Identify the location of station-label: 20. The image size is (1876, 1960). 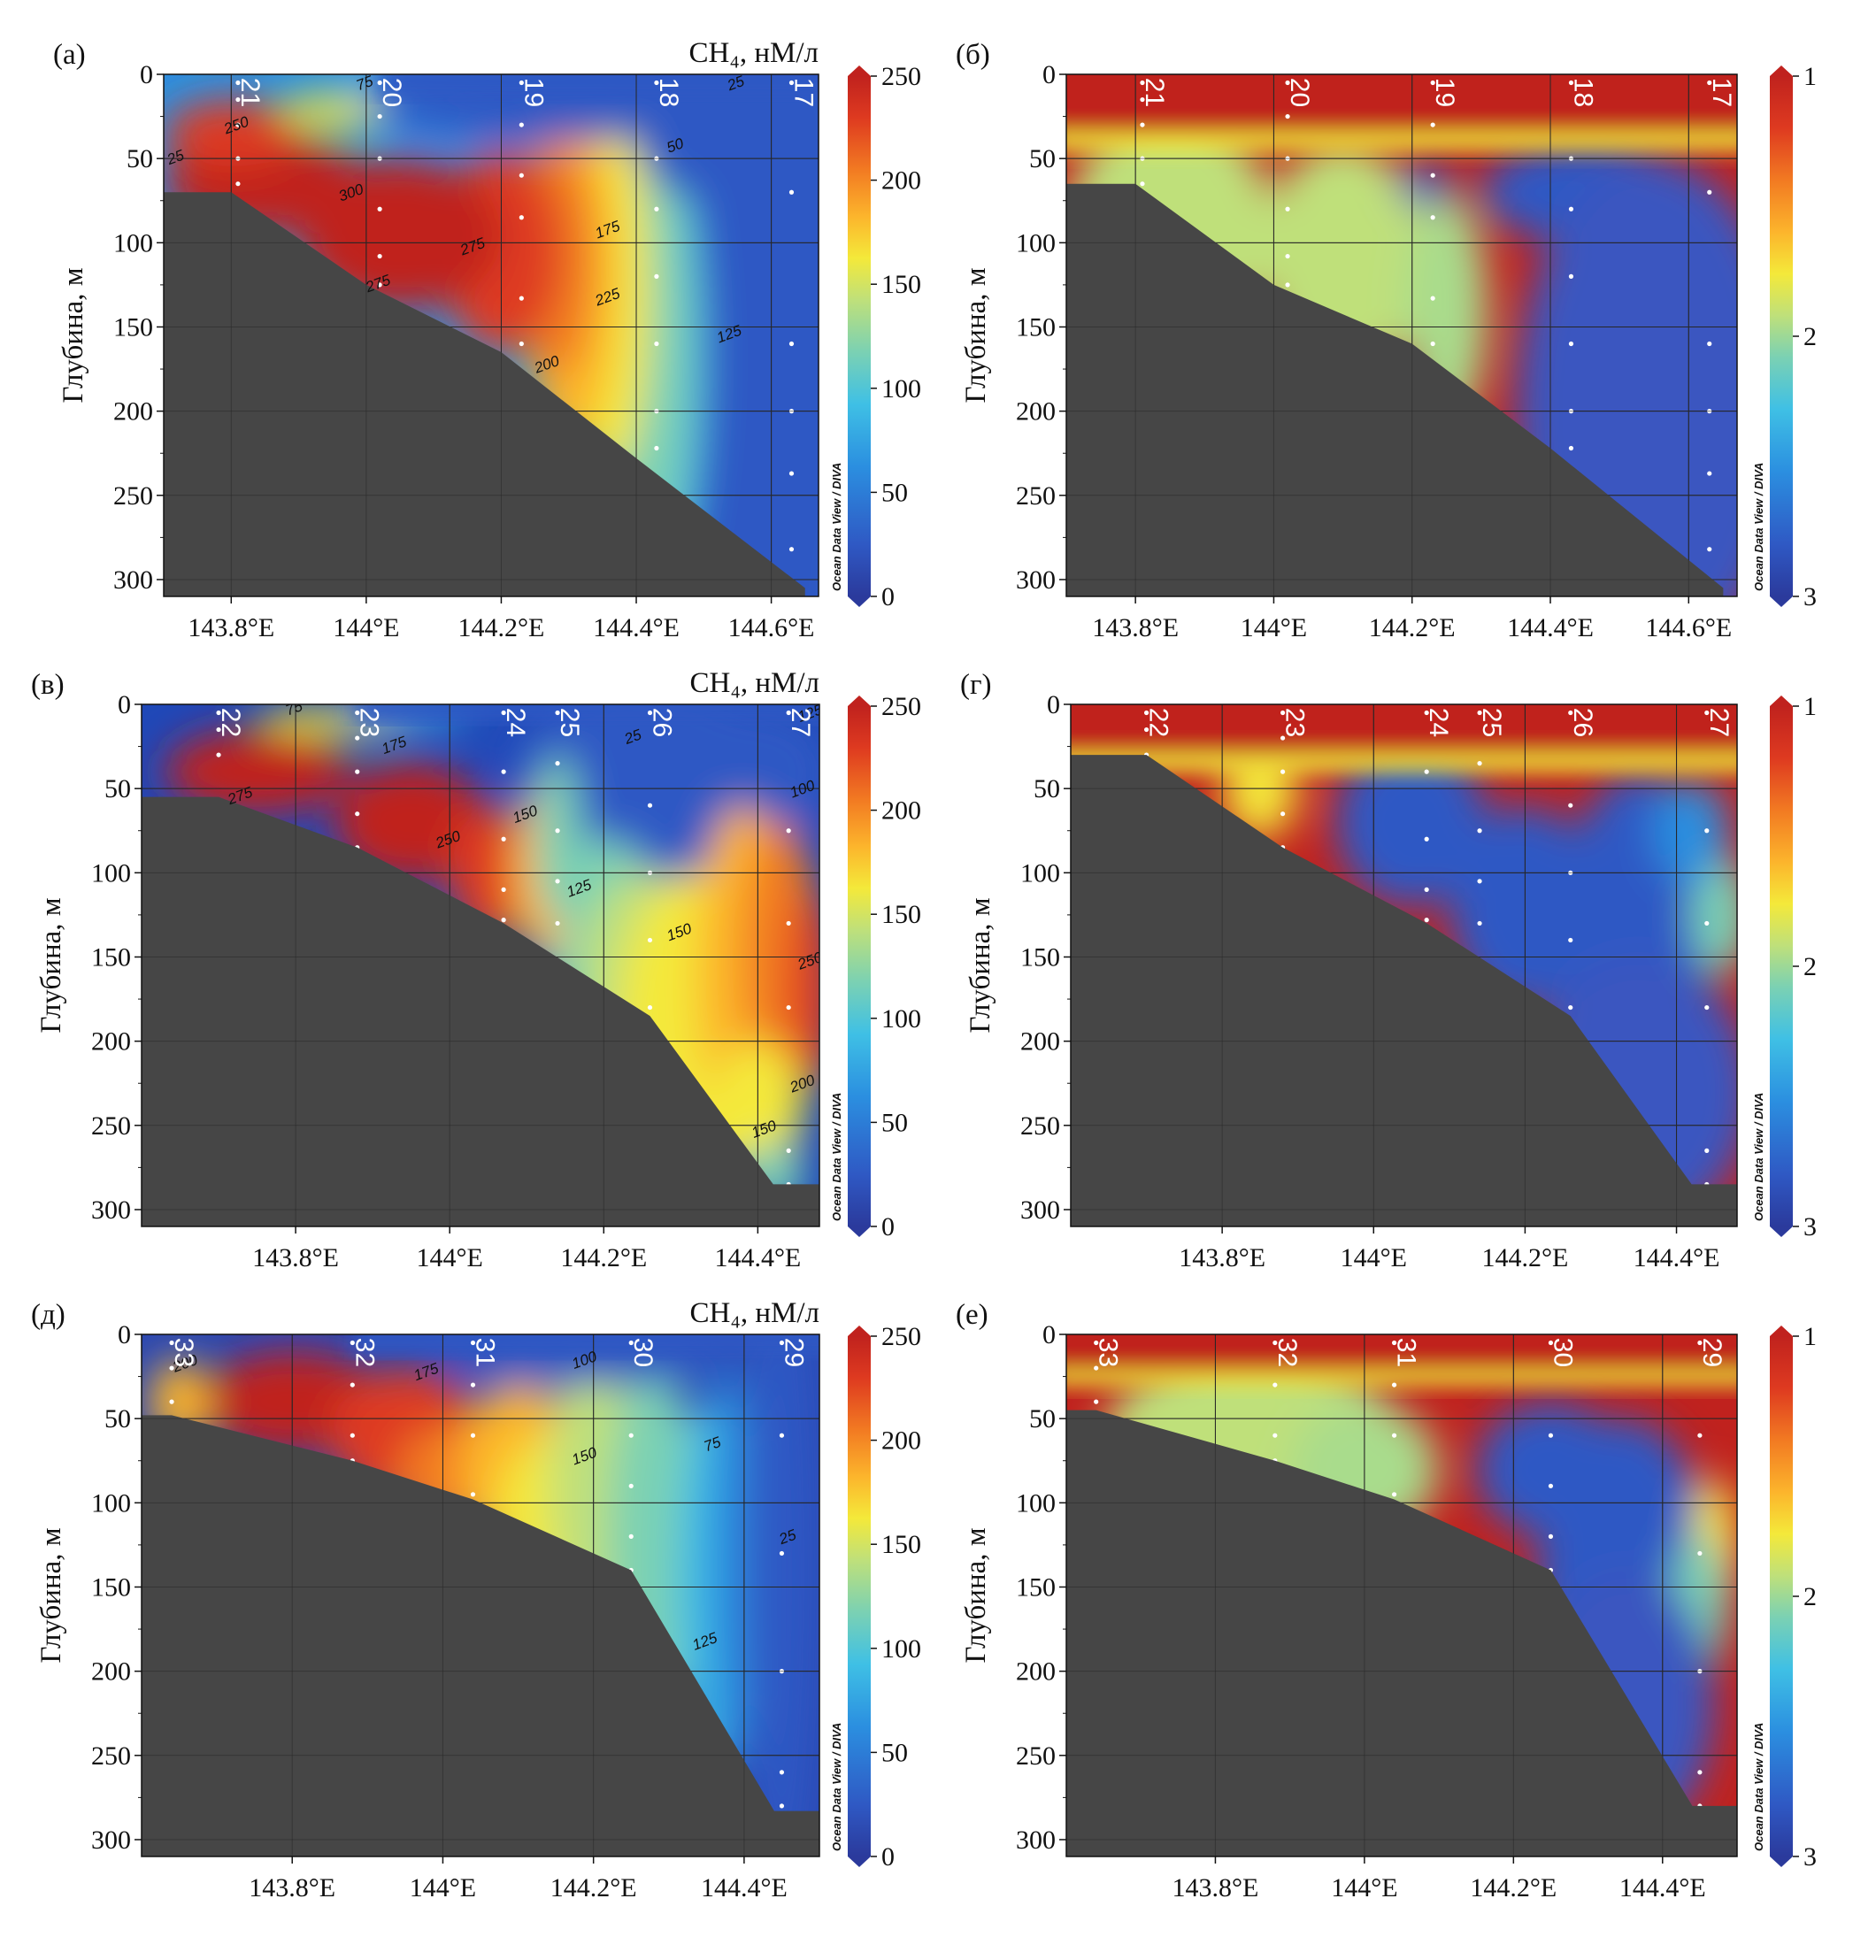
(1300, 92).